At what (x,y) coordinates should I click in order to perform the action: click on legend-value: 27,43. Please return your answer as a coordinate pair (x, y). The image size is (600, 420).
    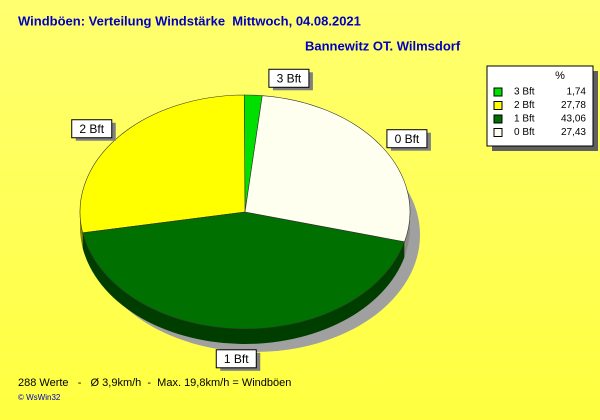
    Looking at the image, I should click on (573, 132).